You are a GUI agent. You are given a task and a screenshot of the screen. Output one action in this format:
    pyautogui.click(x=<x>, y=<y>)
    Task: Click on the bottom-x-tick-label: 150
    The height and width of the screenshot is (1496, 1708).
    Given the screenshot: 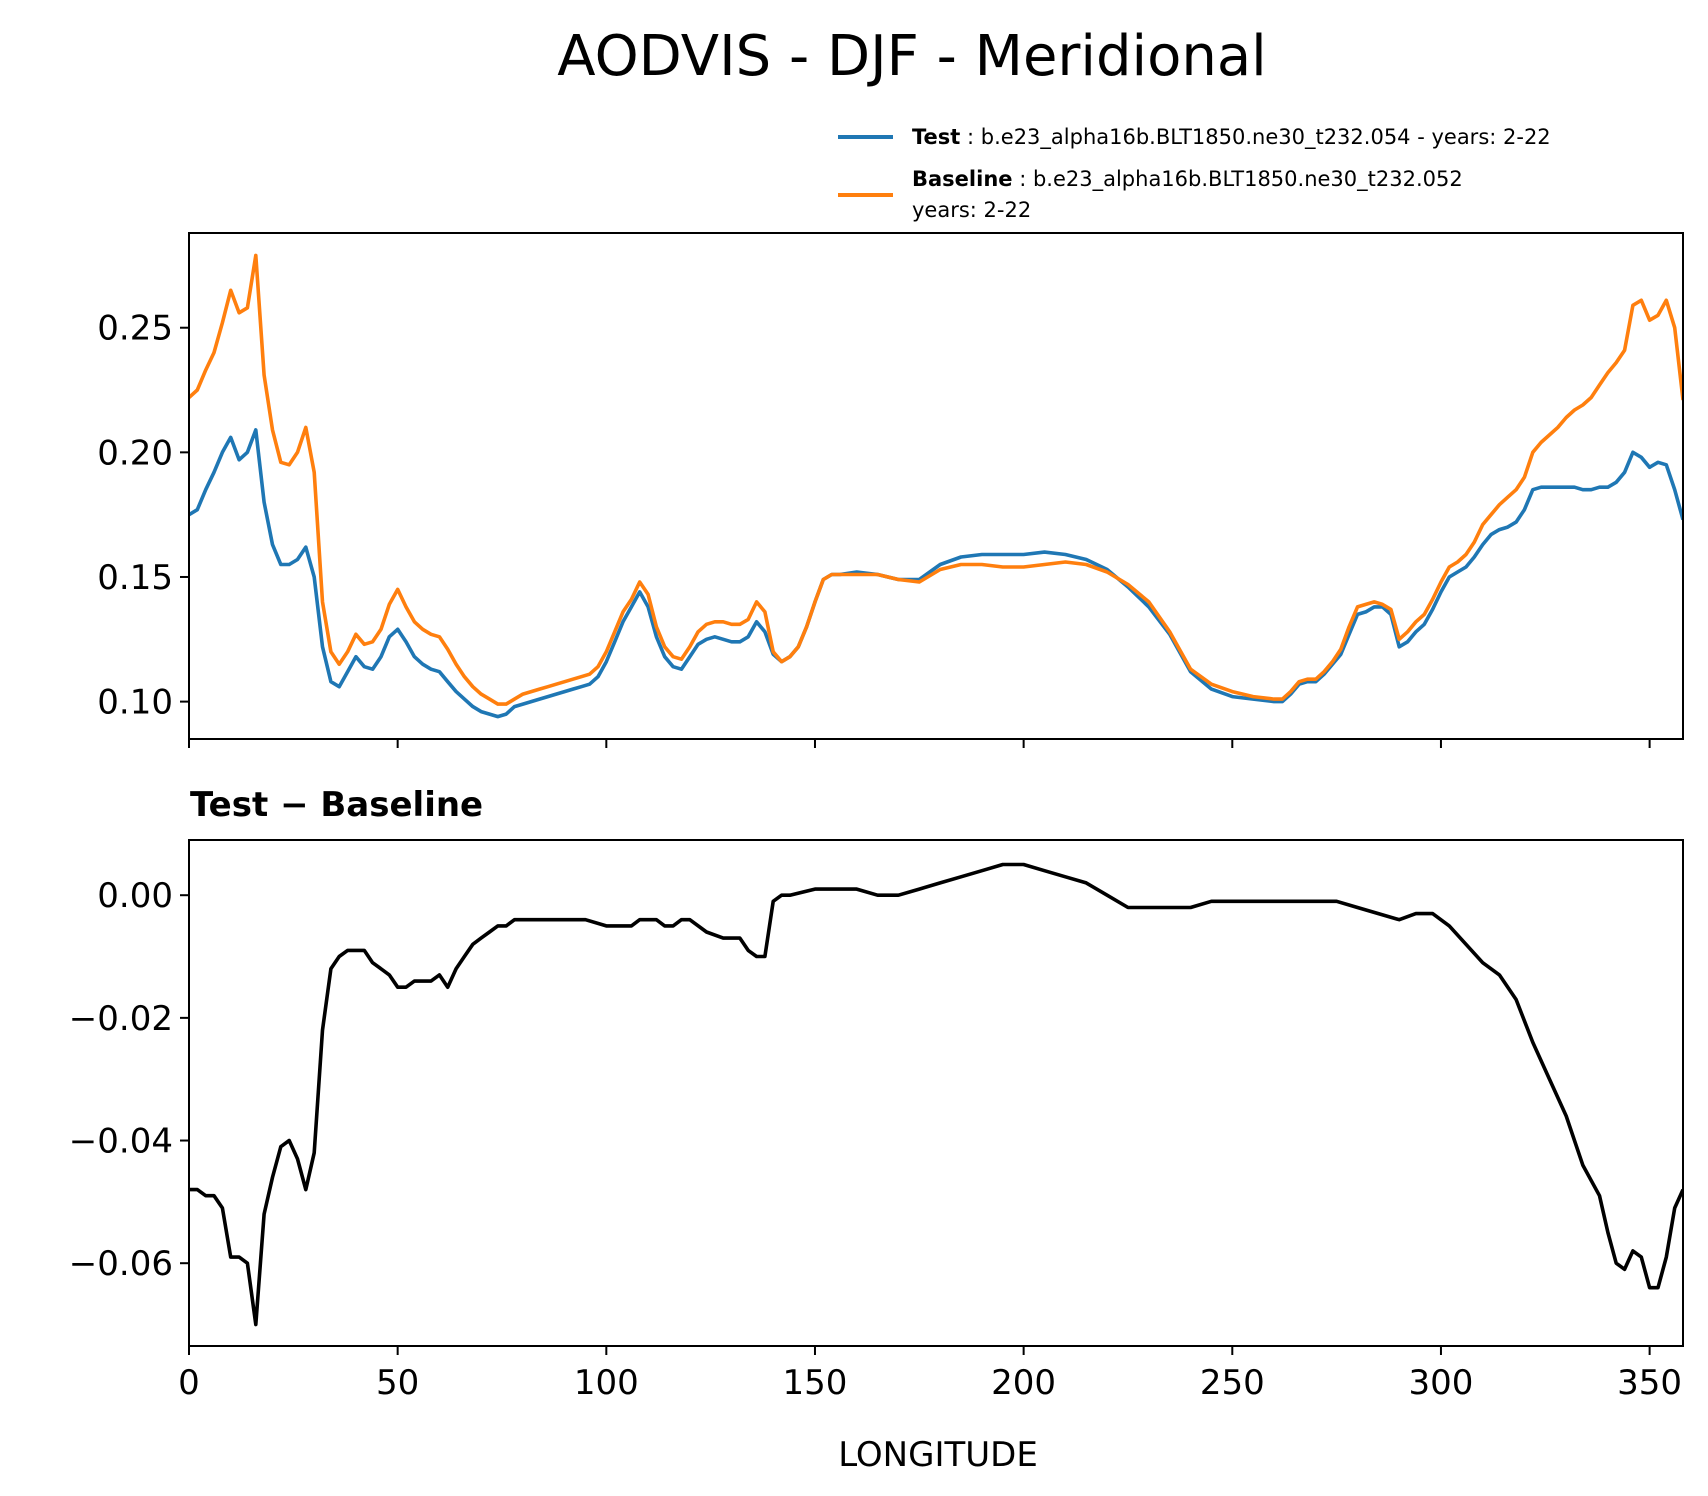 What is the action you would take?
    pyautogui.click(x=815, y=1383)
    